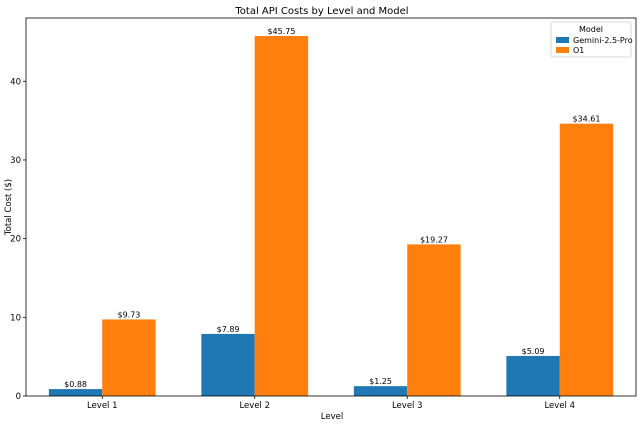 This screenshot has width=640, height=425. I want to click on x-tick-label: Level 2, so click(254, 406).